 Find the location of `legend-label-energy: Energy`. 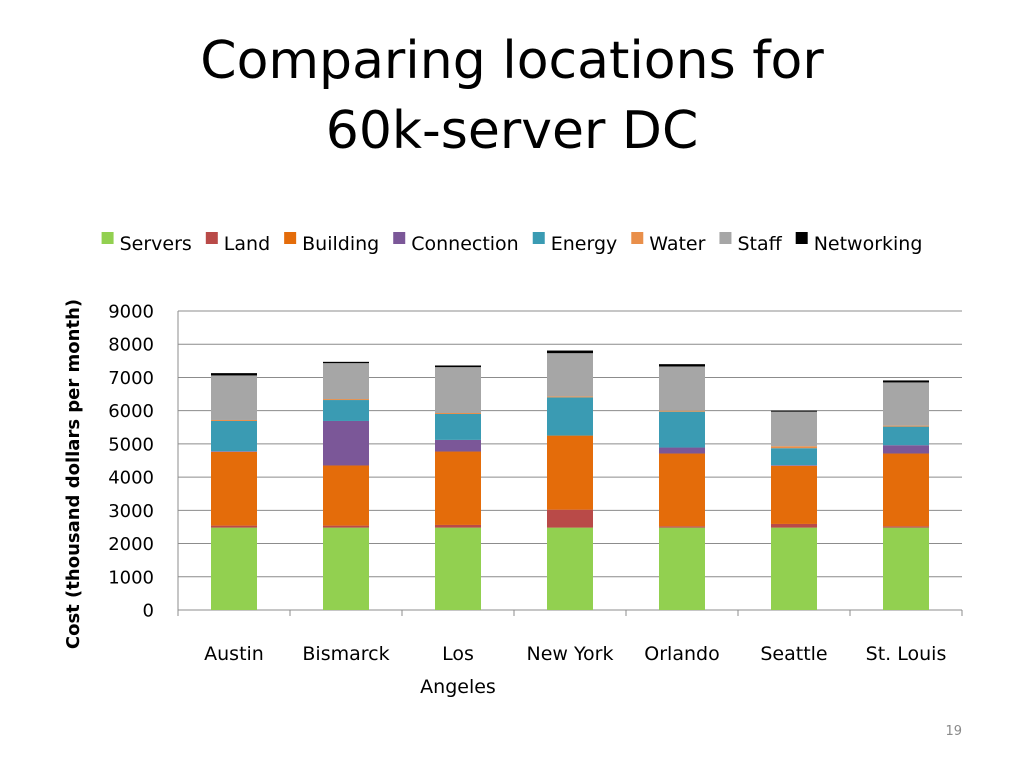

legend-label-energy: Energy is located at coordinates (584, 244).